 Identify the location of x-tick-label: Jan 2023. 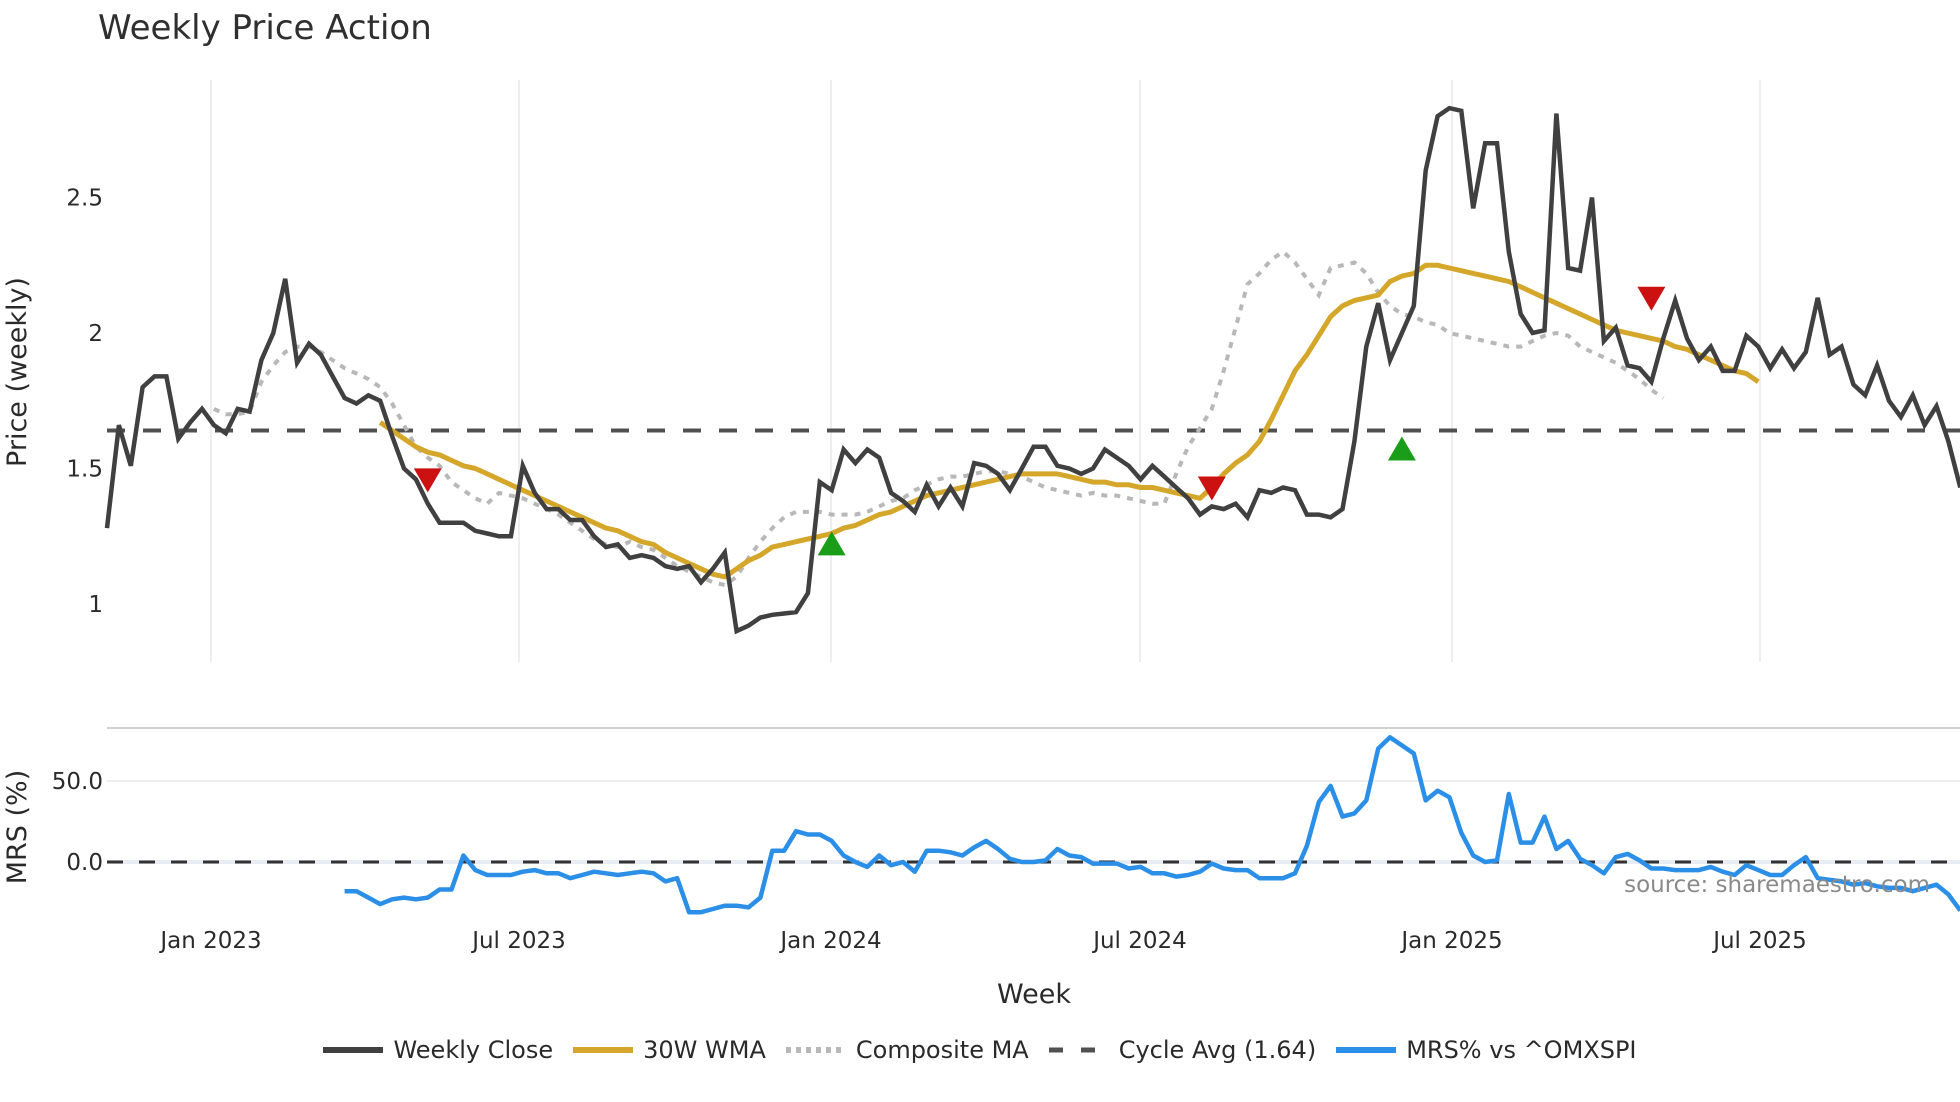
(209, 941).